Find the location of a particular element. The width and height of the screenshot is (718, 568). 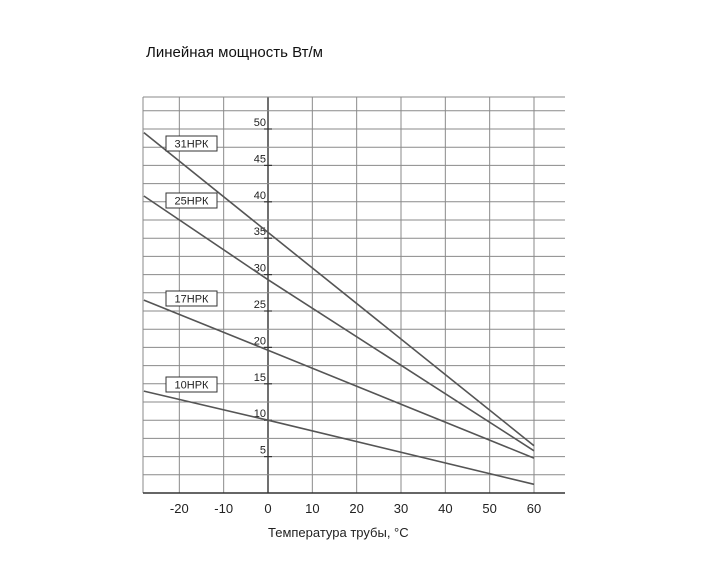

y-tick-label: 15 is located at coordinates (260, 378).